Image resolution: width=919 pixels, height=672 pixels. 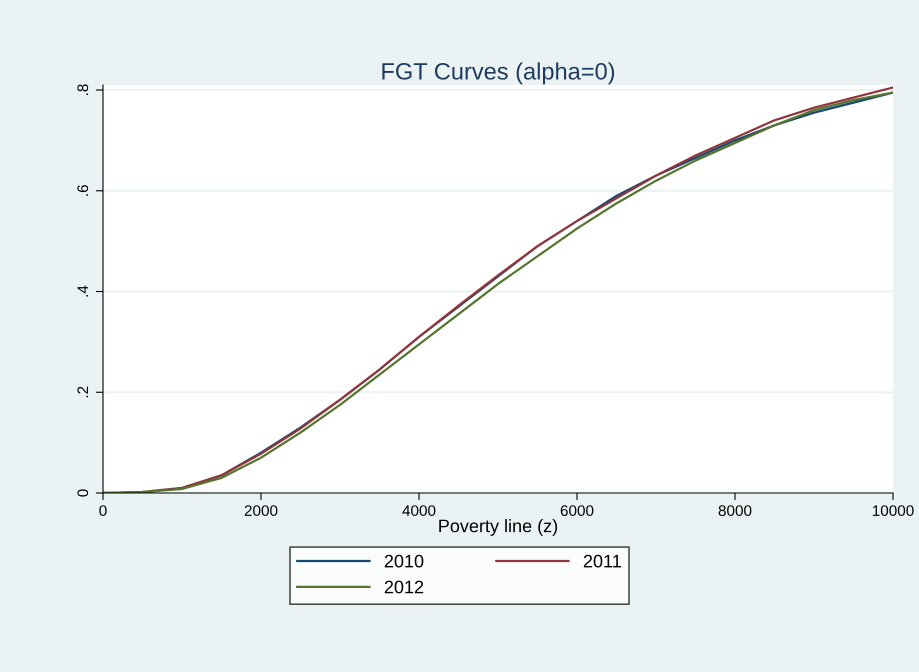 I want to click on y-tick-label: .8, so click(x=82, y=90).